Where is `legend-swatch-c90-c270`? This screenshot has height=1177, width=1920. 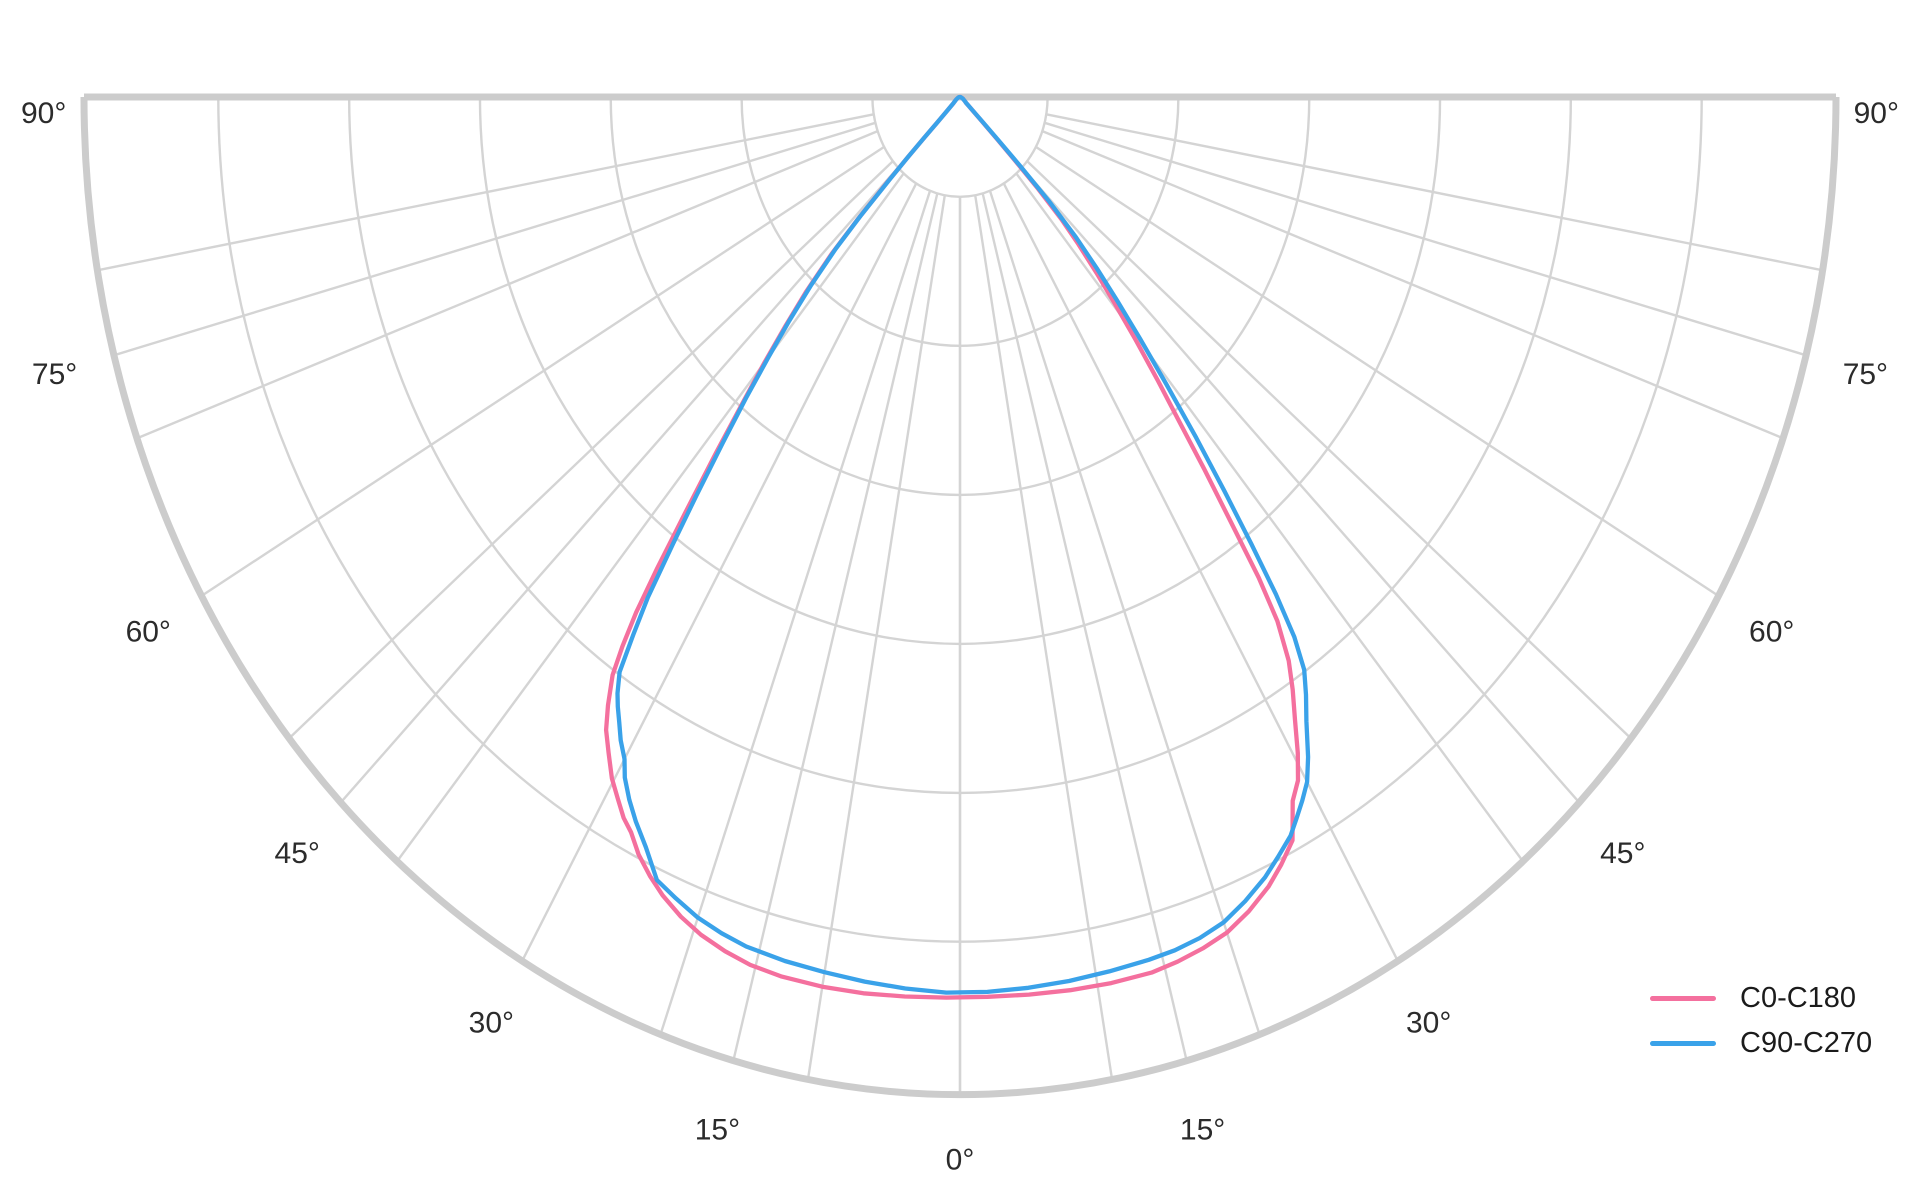
legend-swatch-c90-c270 is located at coordinates (1683, 1044).